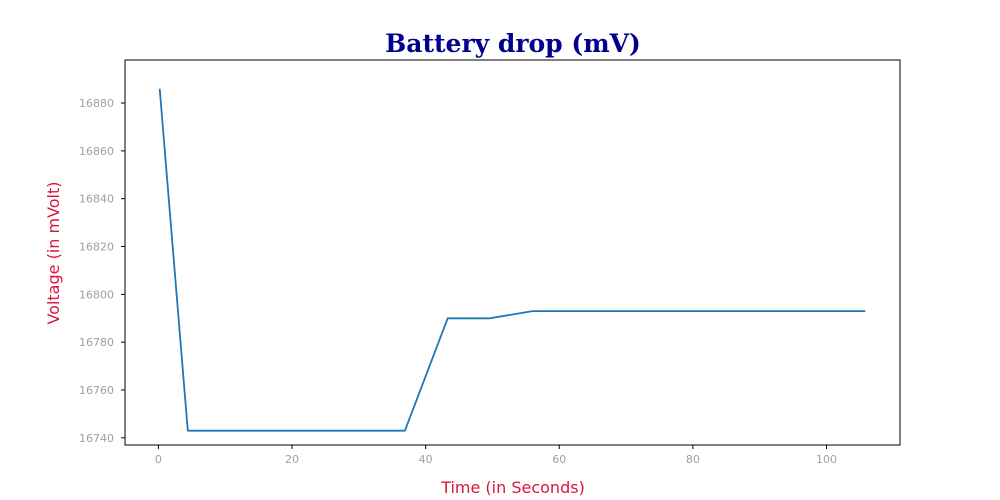  I want to click on x-axis-label: Time (in Seconds), so click(512, 487).